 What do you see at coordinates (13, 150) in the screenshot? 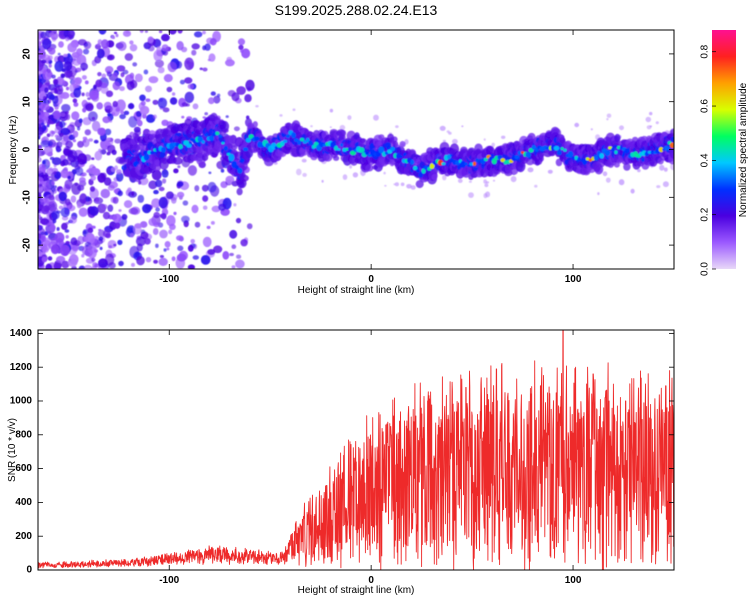
I see `spectrogram-y-label: Frequency (Hz)` at bounding box center [13, 150].